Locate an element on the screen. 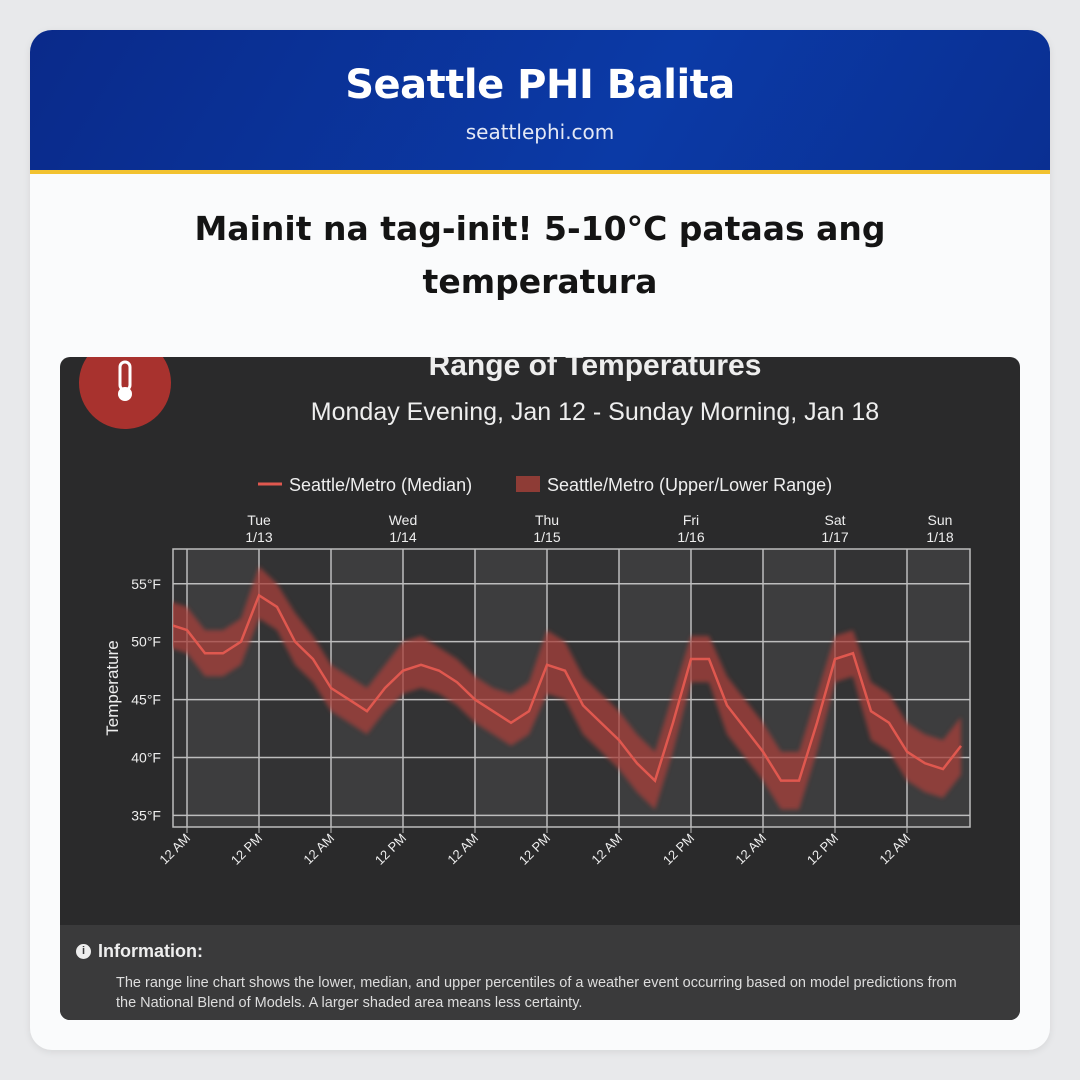 Image resolution: width=1080 pixels, height=1080 pixels. site-url: seattlephi.com is located at coordinates (540, 132).